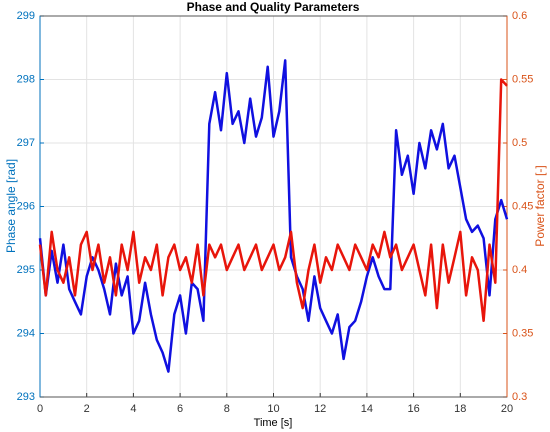 This screenshot has width=550, height=432. I want to click on x-tick-label: 0, so click(40, 409).